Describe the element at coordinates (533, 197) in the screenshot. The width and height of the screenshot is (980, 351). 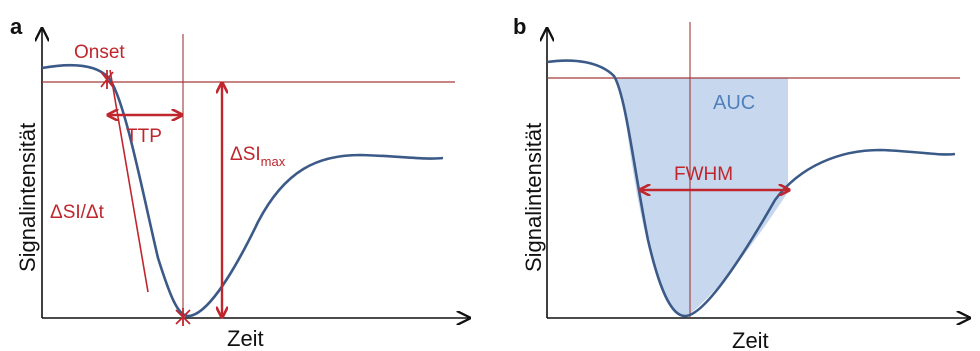
I see `panel-b-y-axis-label: Signalintensität` at that location.